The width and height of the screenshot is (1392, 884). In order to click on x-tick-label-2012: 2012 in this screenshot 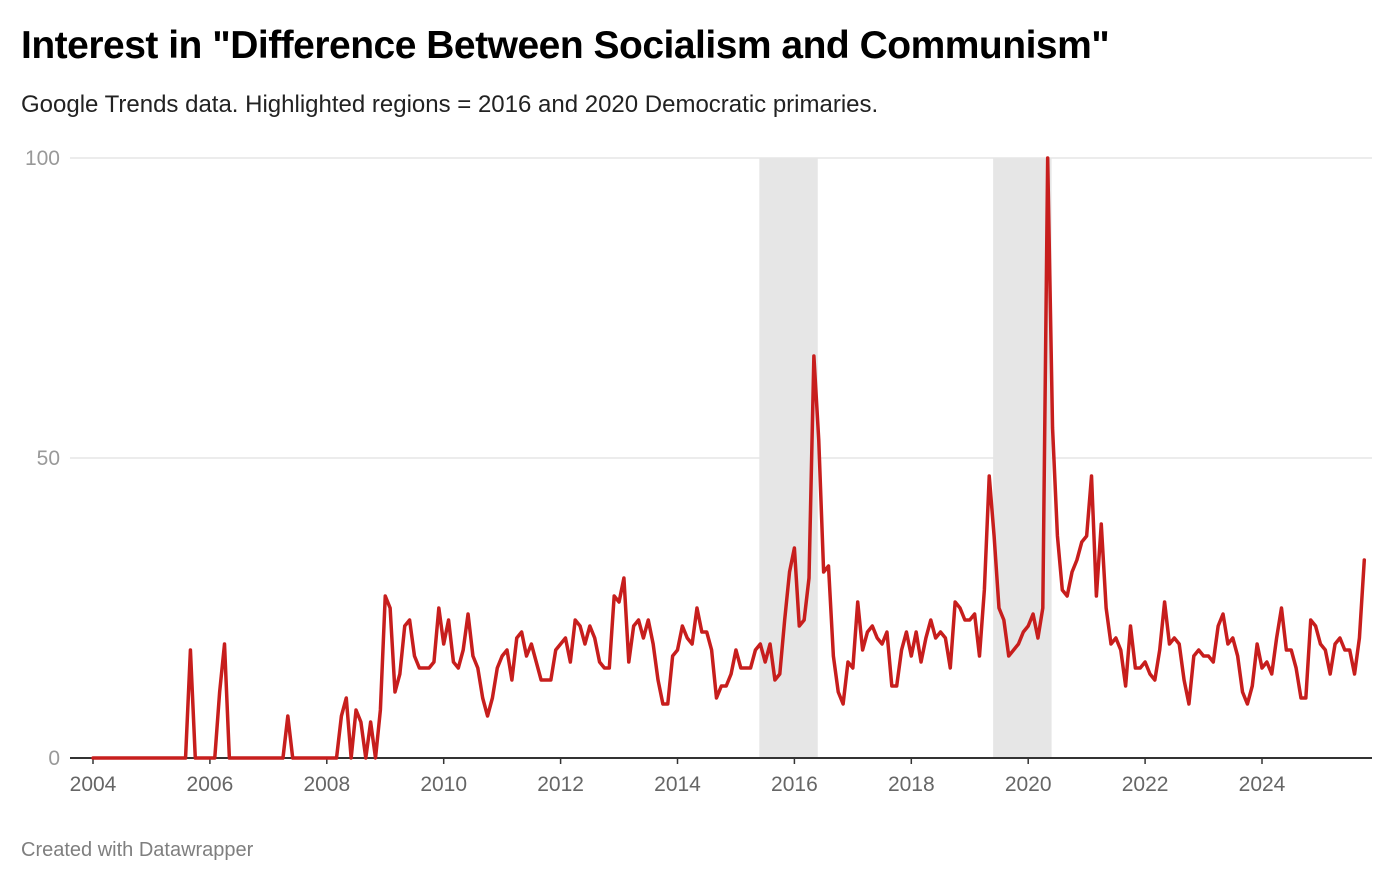, I will do `click(560, 784)`.